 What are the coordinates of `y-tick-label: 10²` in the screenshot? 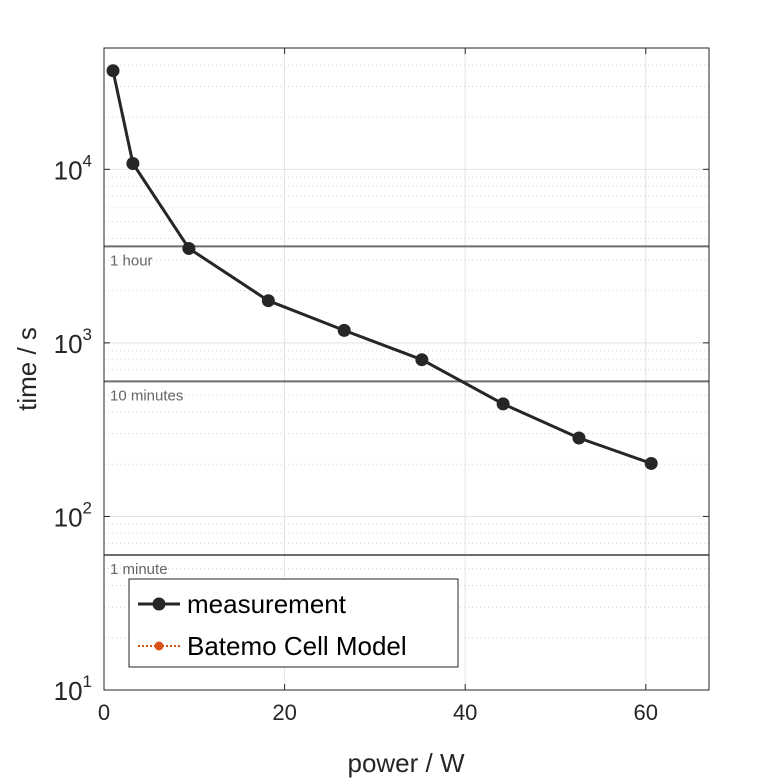 It's located at (73, 515).